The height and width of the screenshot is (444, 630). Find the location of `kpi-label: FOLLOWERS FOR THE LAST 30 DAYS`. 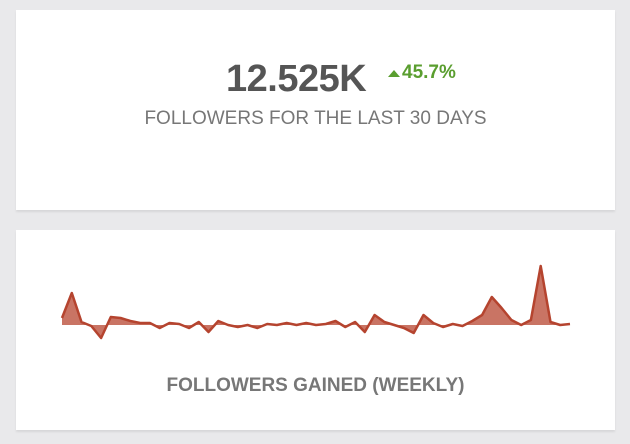

kpi-label: FOLLOWERS FOR THE LAST 30 DAYS is located at coordinates (315, 118).